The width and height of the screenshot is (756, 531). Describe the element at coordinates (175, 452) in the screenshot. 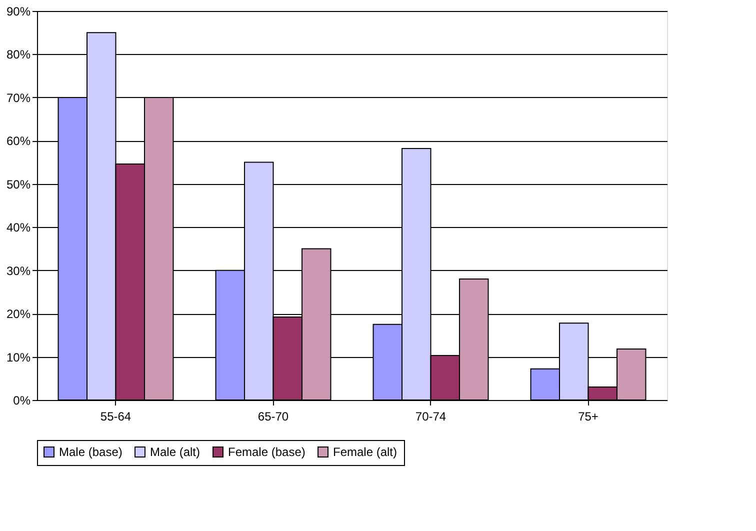

I see `legend-label: Male (alt)` at that location.